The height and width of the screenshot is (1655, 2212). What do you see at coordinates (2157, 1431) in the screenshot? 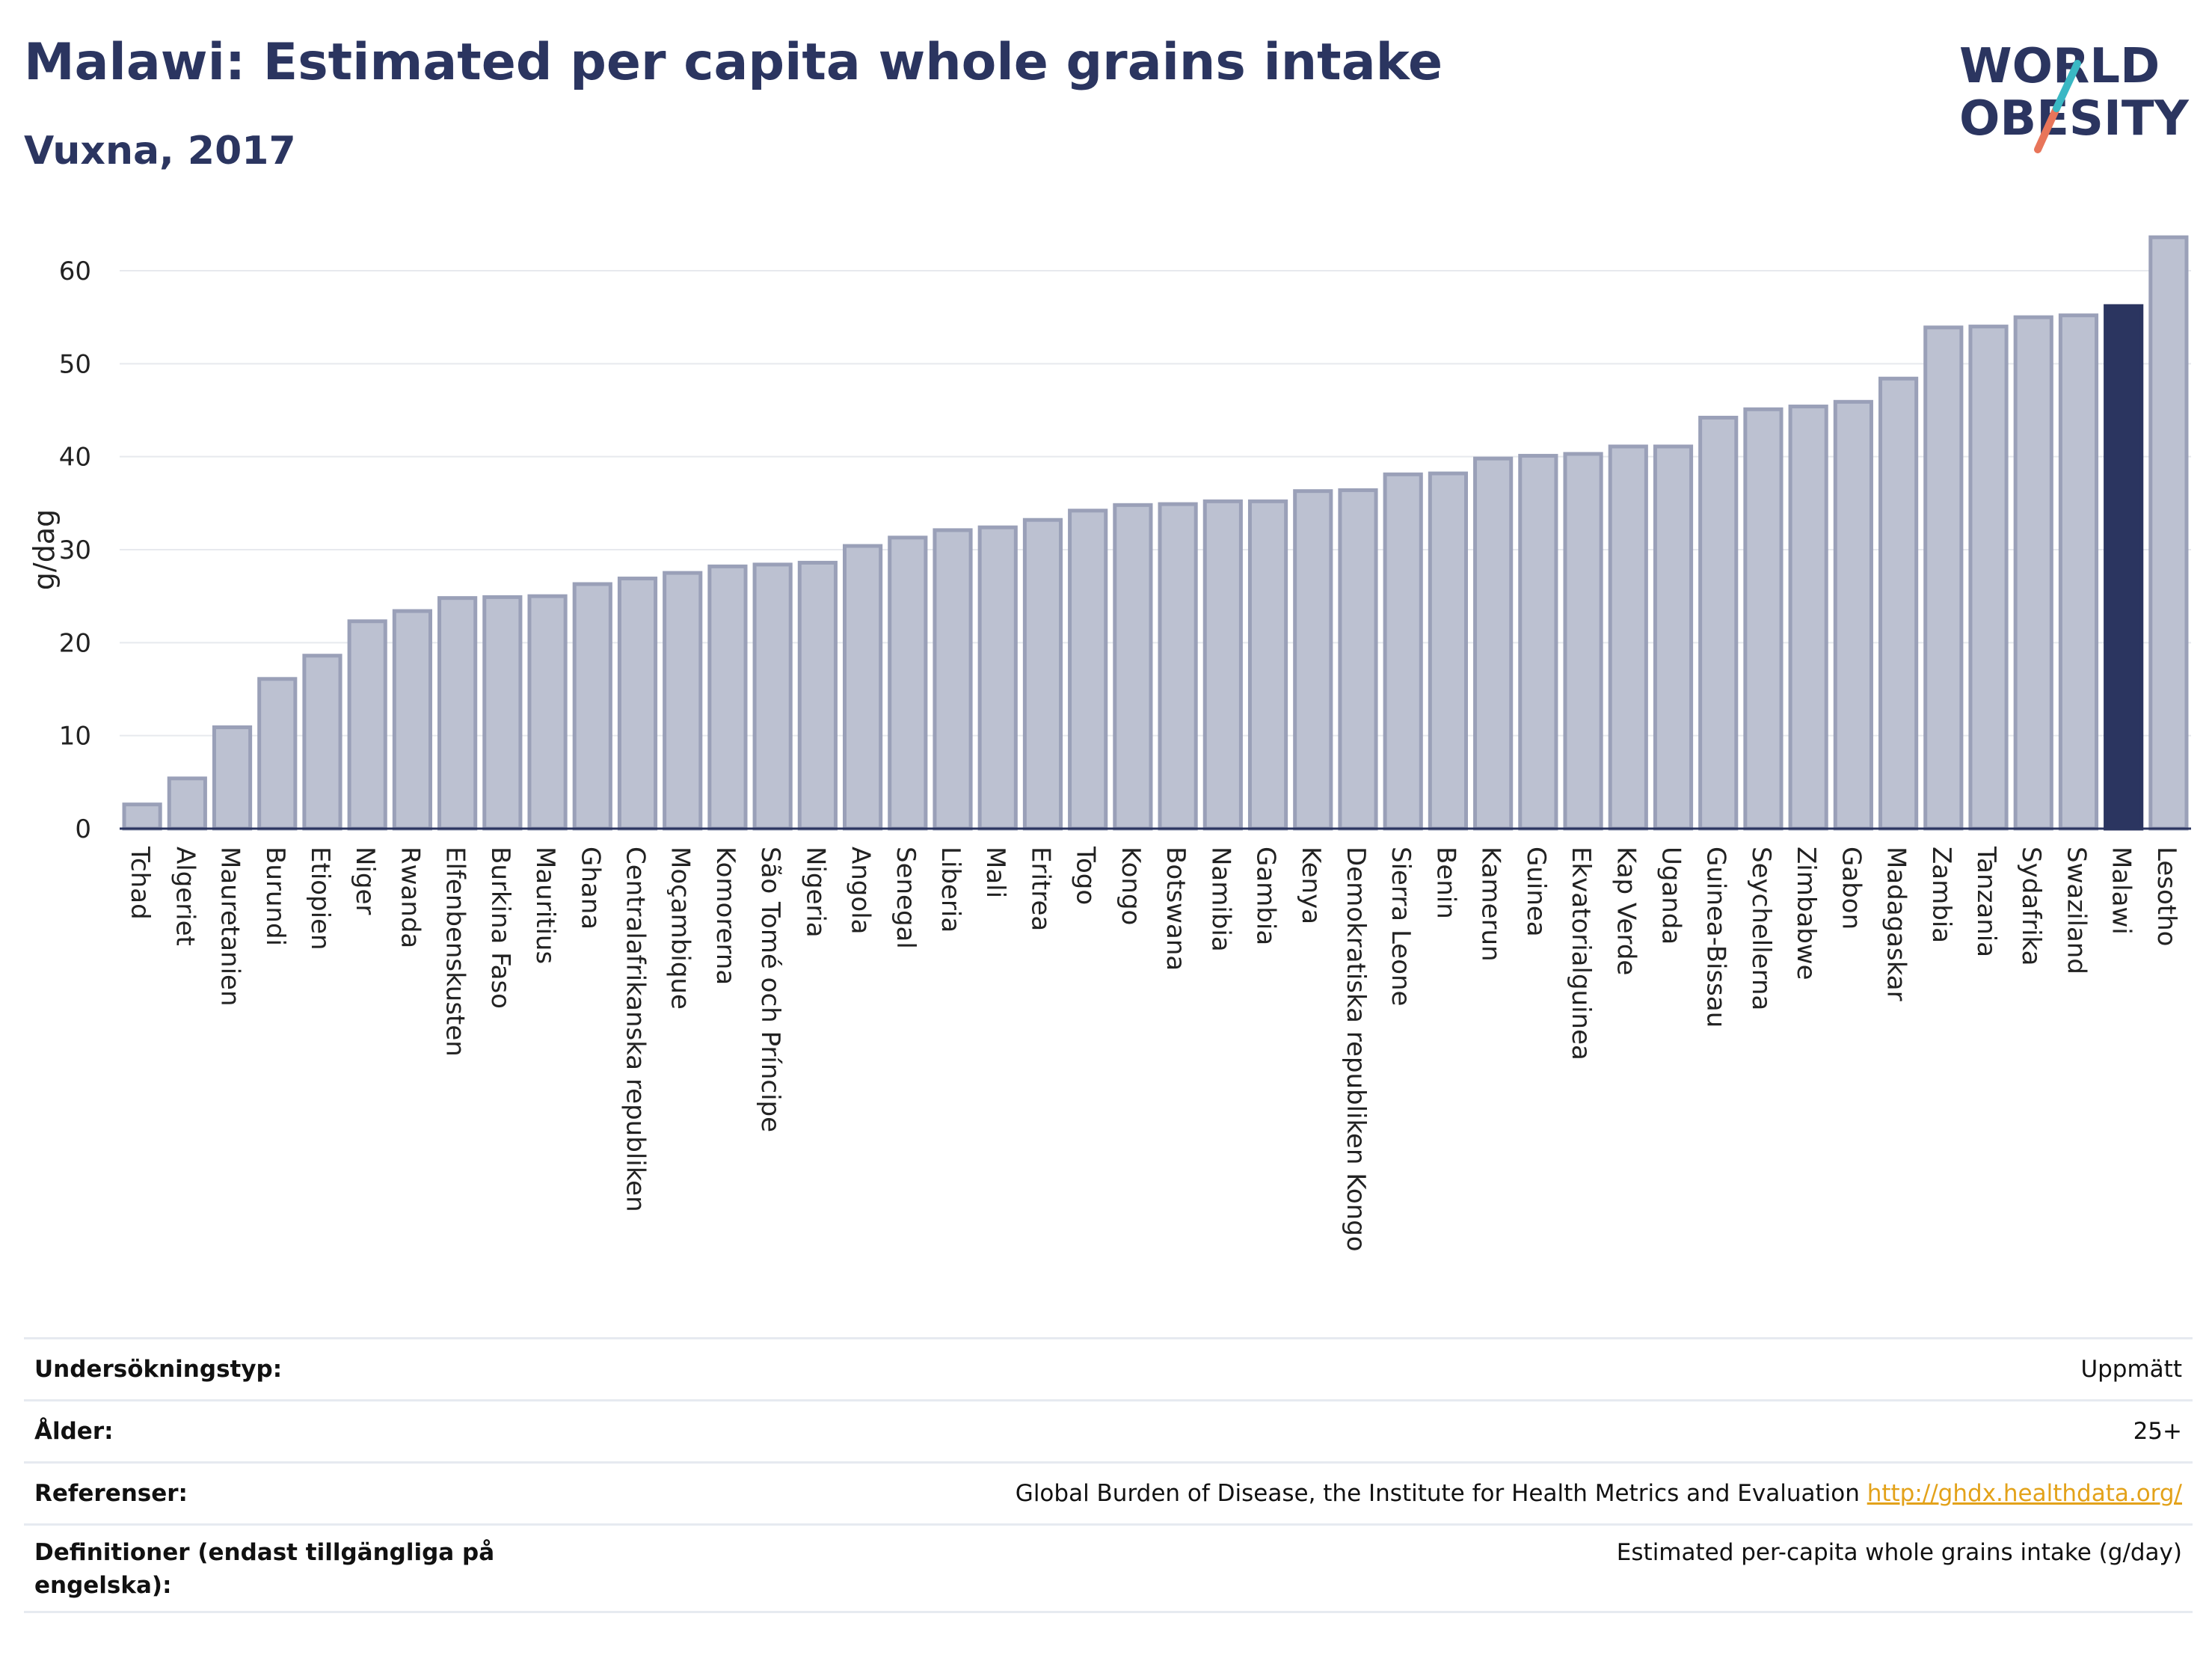
I see `info-value: 25+` at bounding box center [2157, 1431].